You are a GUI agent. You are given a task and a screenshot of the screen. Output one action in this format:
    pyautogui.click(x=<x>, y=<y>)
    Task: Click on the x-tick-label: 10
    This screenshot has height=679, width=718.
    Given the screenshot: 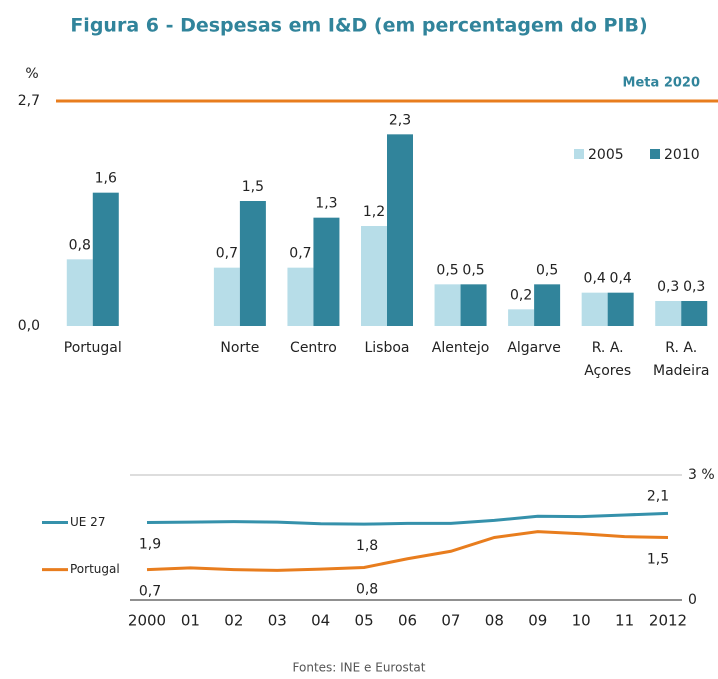 What is the action you would take?
    pyautogui.click(x=581, y=621)
    